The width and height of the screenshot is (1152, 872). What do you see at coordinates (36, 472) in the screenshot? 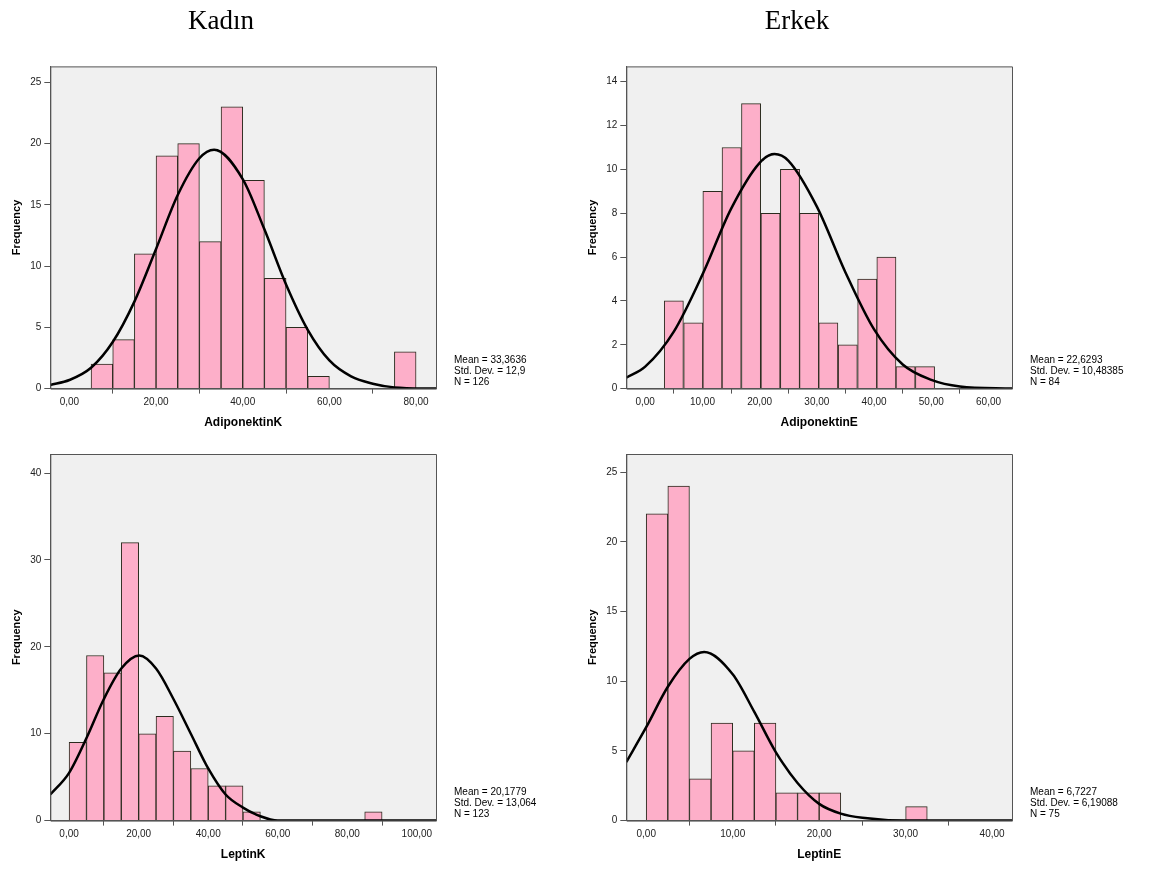
I see `y-tick-label: 40` at bounding box center [36, 472].